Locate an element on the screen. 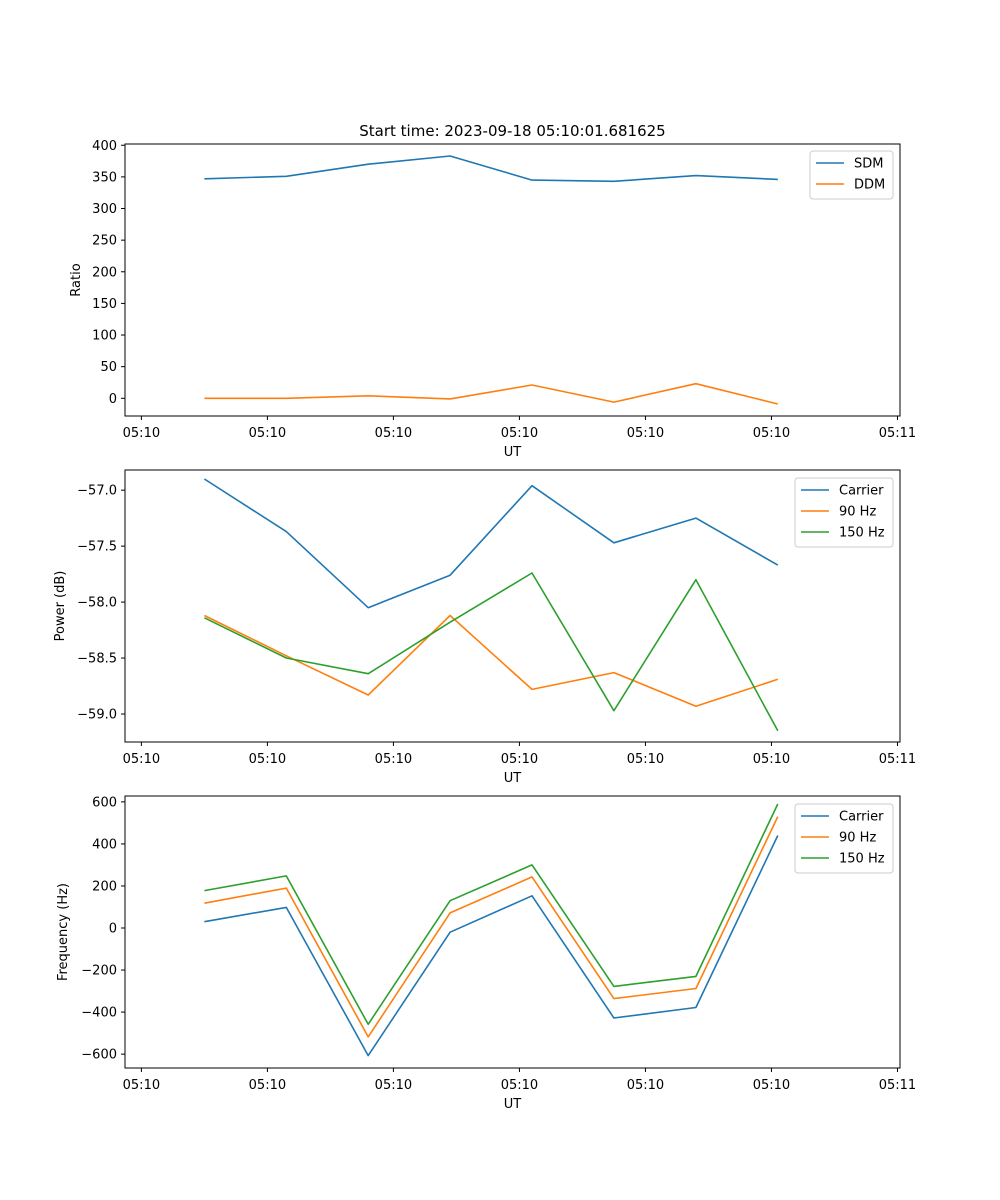 The image size is (1000, 1200). legend-label: DDM is located at coordinates (869, 185).